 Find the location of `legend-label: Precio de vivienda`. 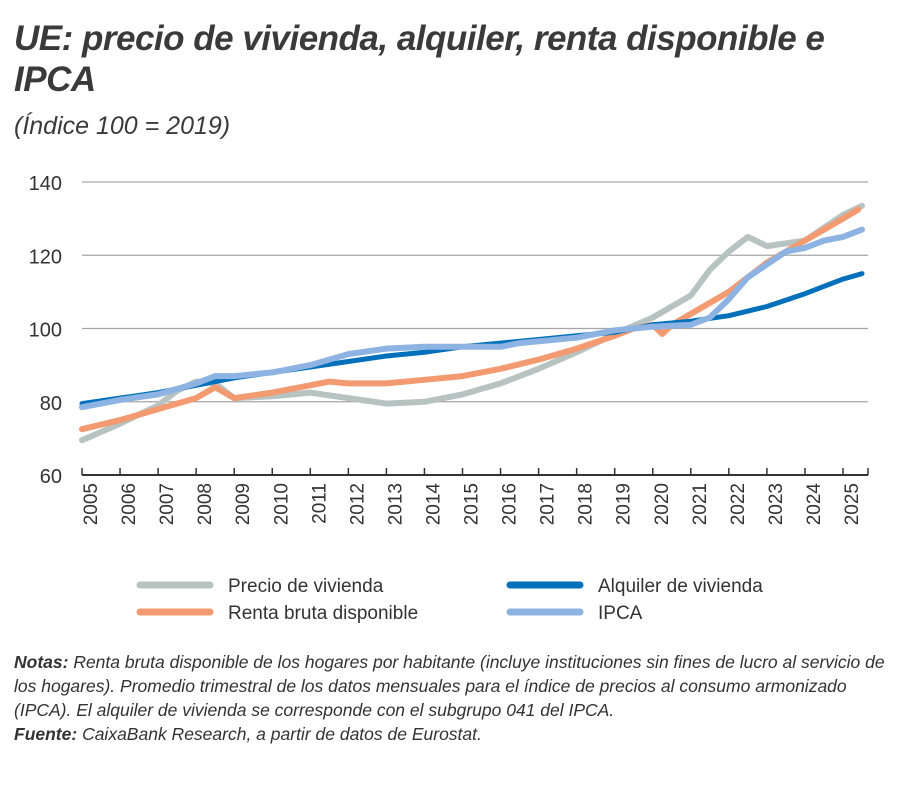

legend-label: Precio de vivienda is located at coordinates (306, 586).